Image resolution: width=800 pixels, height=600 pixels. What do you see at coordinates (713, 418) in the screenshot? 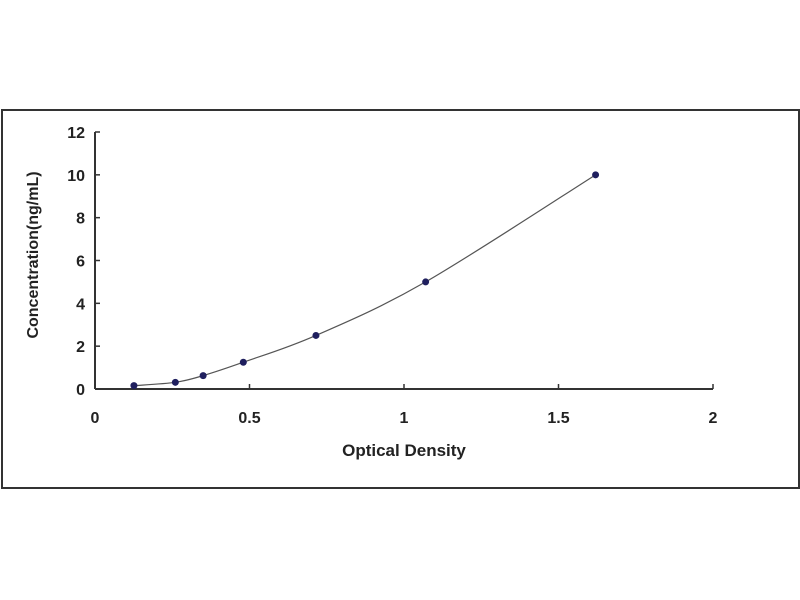
I see `x-tick-label: 2` at bounding box center [713, 418].